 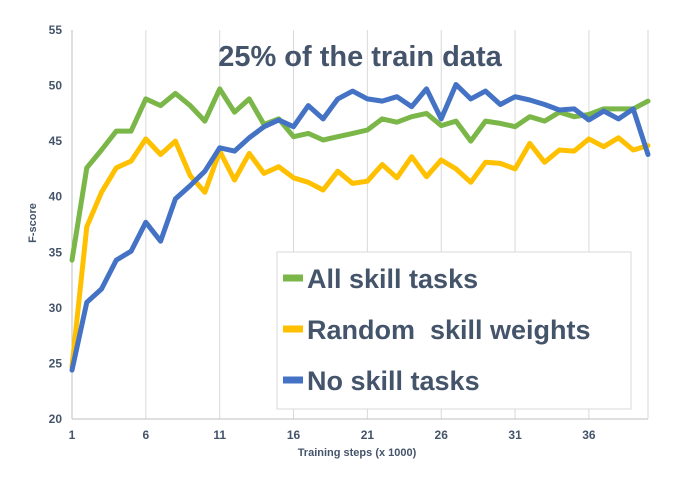 What do you see at coordinates (368, 435) in the screenshot?
I see `x-tick-label-21: 21` at bounding box center [368, 435].